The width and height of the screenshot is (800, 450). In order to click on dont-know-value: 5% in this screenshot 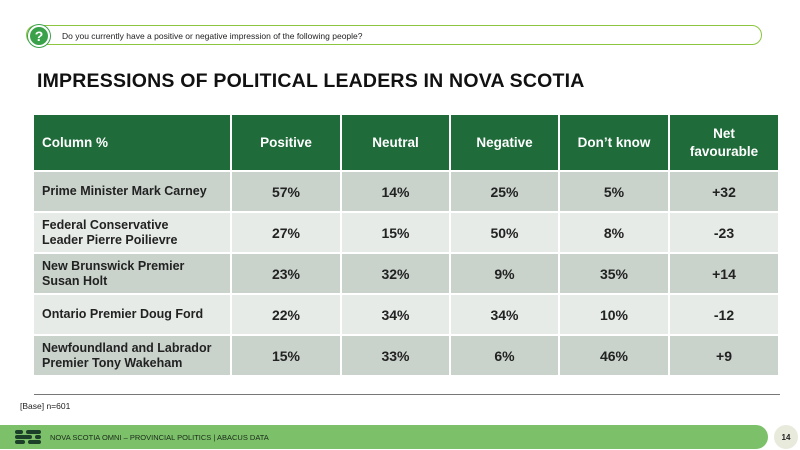, I will do `click(614, 191)`.